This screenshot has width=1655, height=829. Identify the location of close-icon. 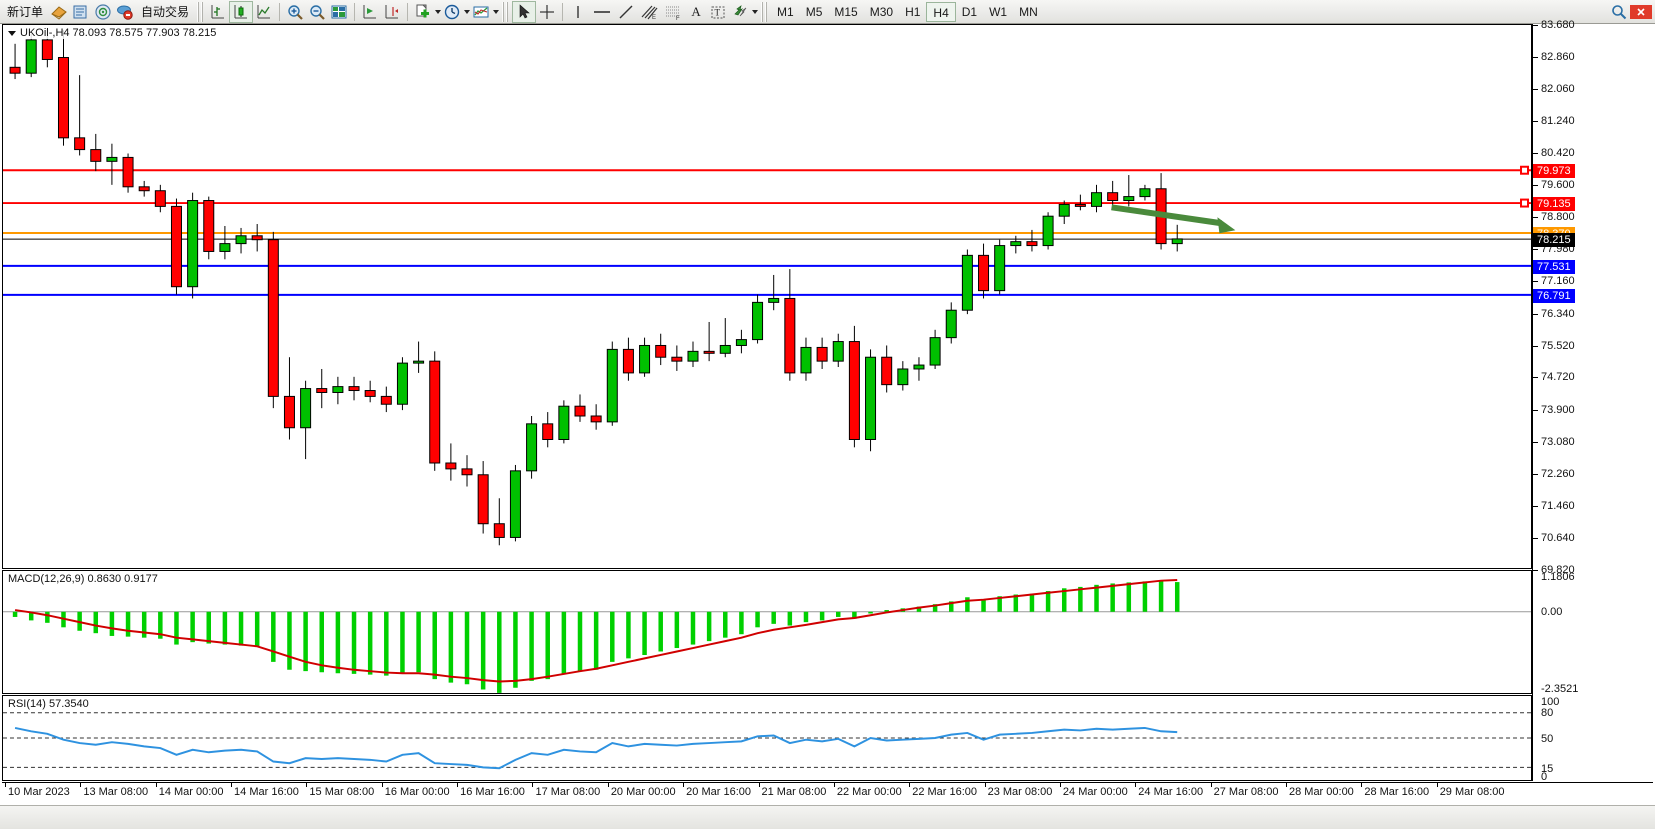
(1641, 11).